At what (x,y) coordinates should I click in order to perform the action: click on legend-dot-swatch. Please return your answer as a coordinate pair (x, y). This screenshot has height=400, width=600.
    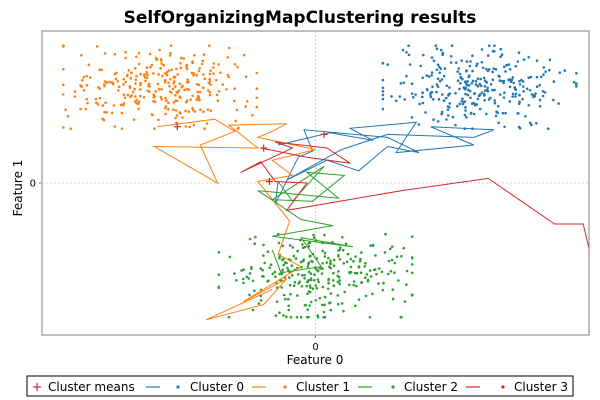
    Looking at the image, I should click on (285, 387).